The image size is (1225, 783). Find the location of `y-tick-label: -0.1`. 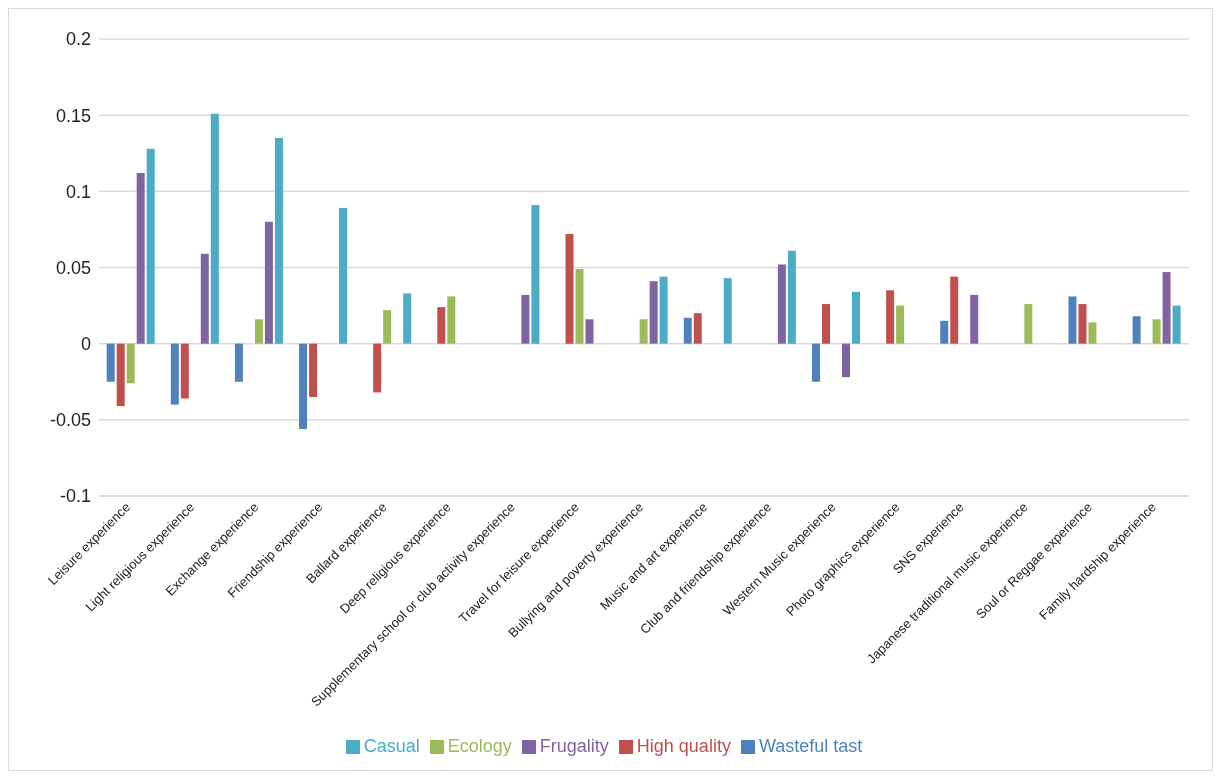

y-tick-label: -0.1 is located at coordinates (75, 496).